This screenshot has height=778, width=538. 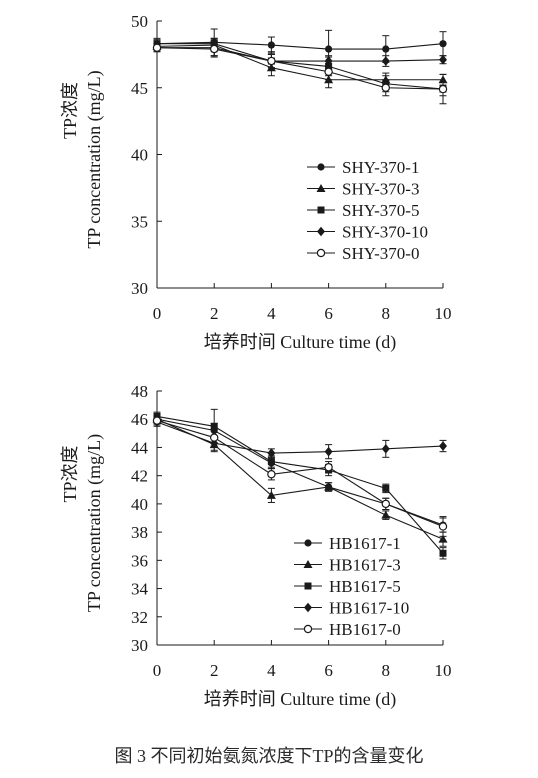 What do you see at coordinates (380, 253) in the screenshot?
I see `legend-label: SHY-370-0` at bounding box center [380, 253].